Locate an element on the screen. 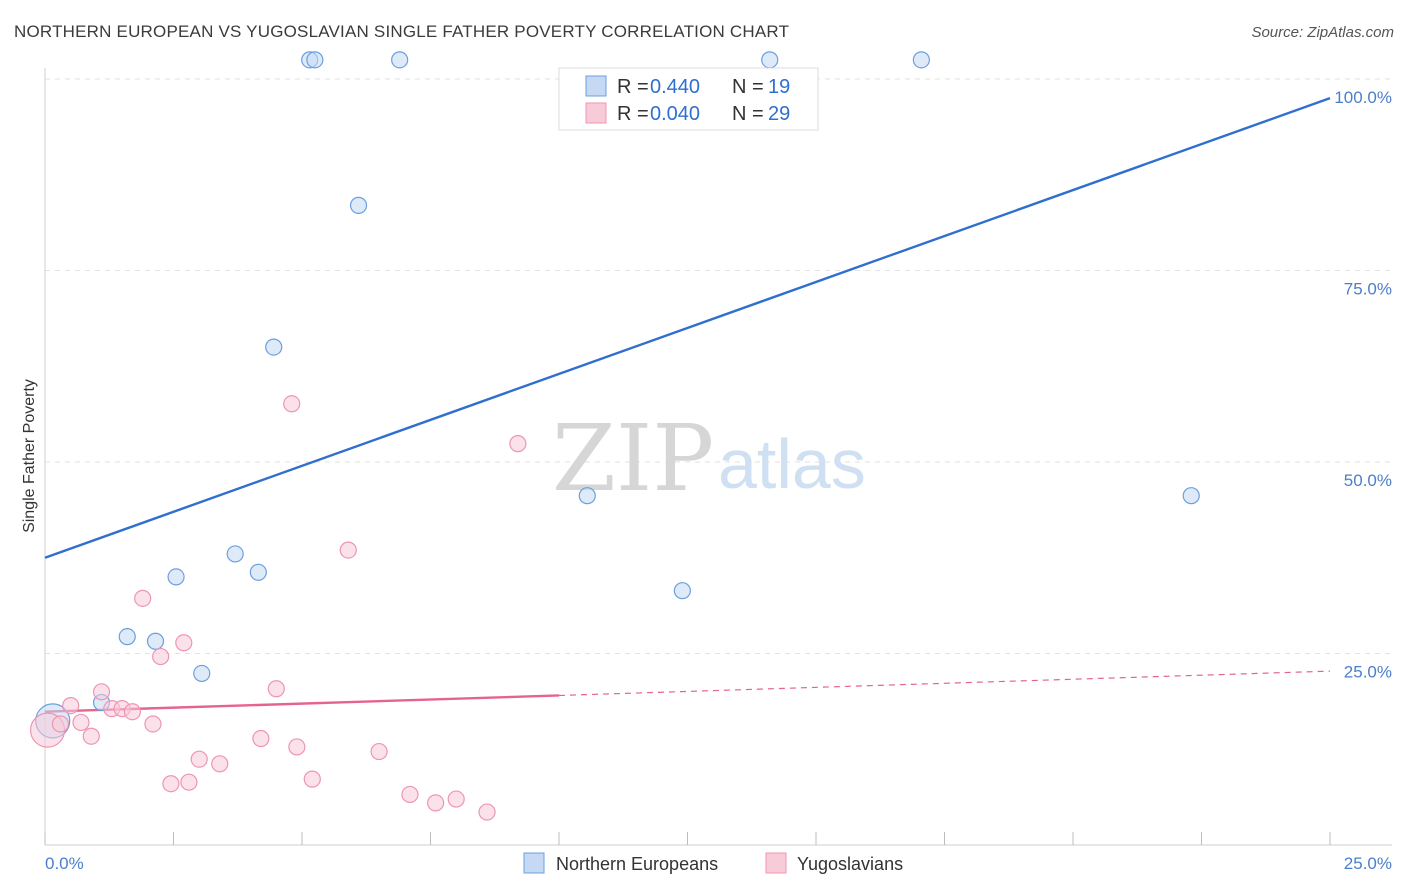  stats-n-label-1: N = is located at coordinates (748, 114).